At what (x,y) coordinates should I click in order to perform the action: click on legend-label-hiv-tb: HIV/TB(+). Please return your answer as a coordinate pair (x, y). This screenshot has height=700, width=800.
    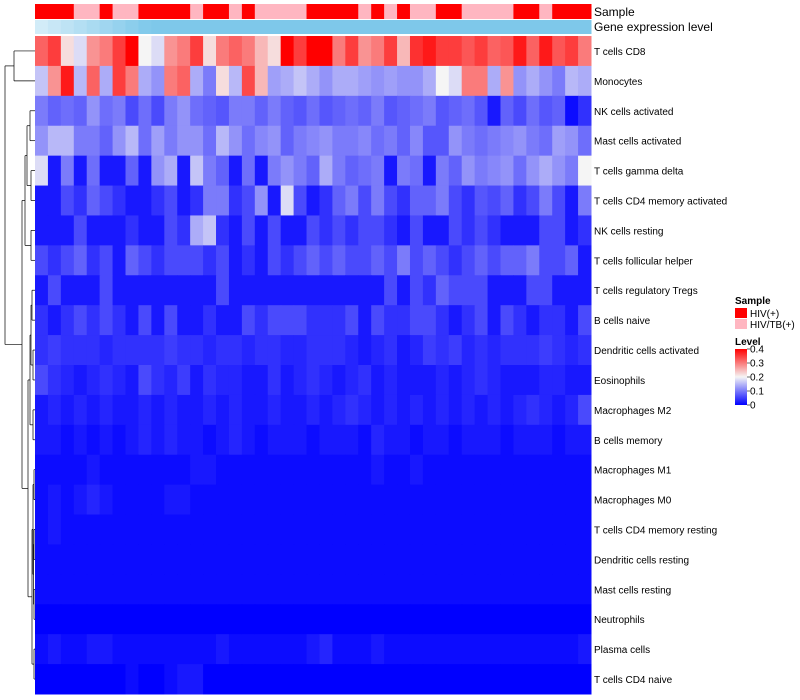
    Looking at the image, I should click on (772, 325).